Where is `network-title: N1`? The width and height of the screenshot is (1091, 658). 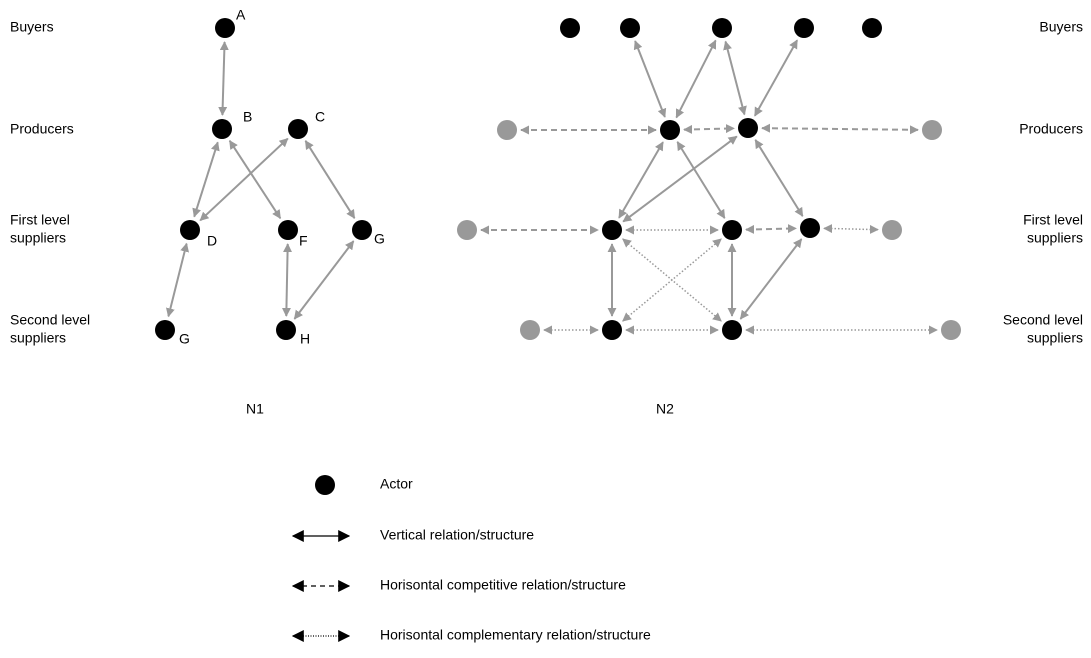 network-title: N1 is located at coordinates (255, 409).